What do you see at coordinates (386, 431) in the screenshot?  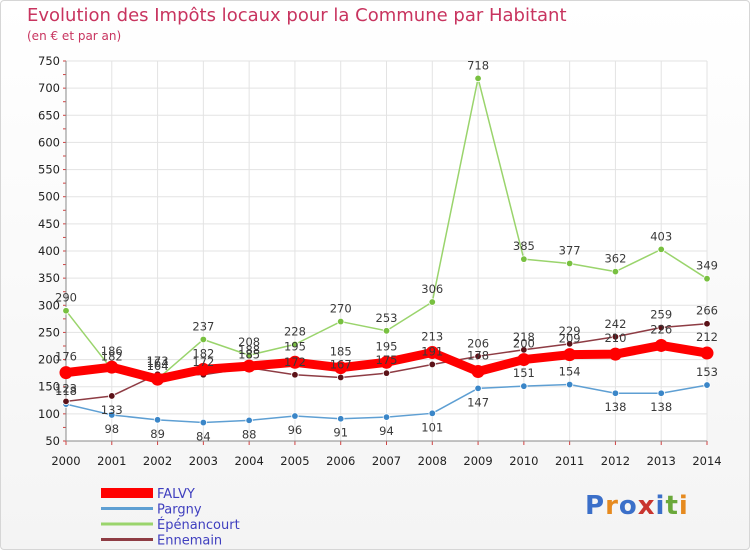 I see `data-label: 94` at bounding box center [386, 431].